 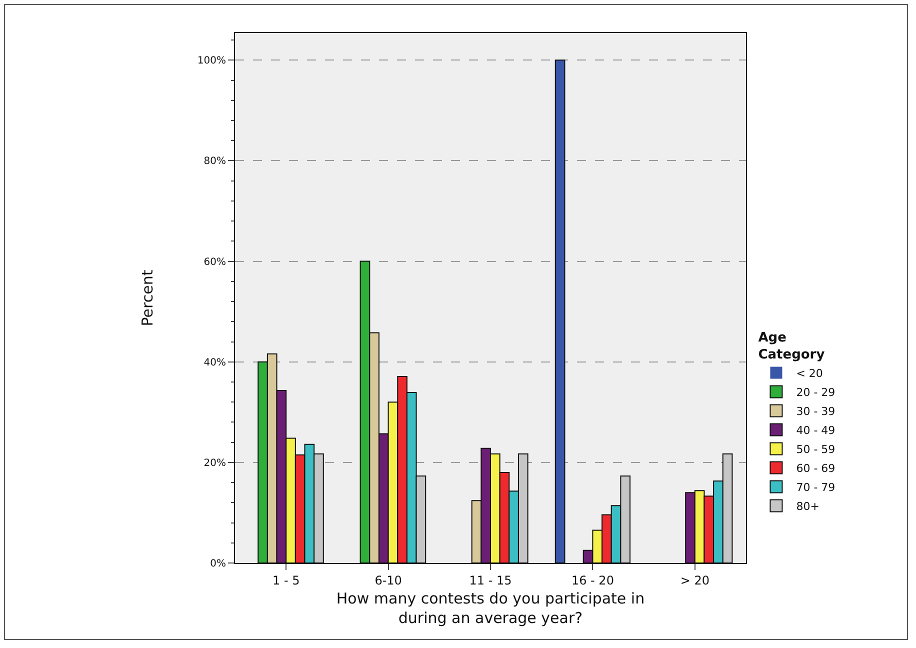 I want to click on legend-label: 60 - 69, so click(x=816, y=469).